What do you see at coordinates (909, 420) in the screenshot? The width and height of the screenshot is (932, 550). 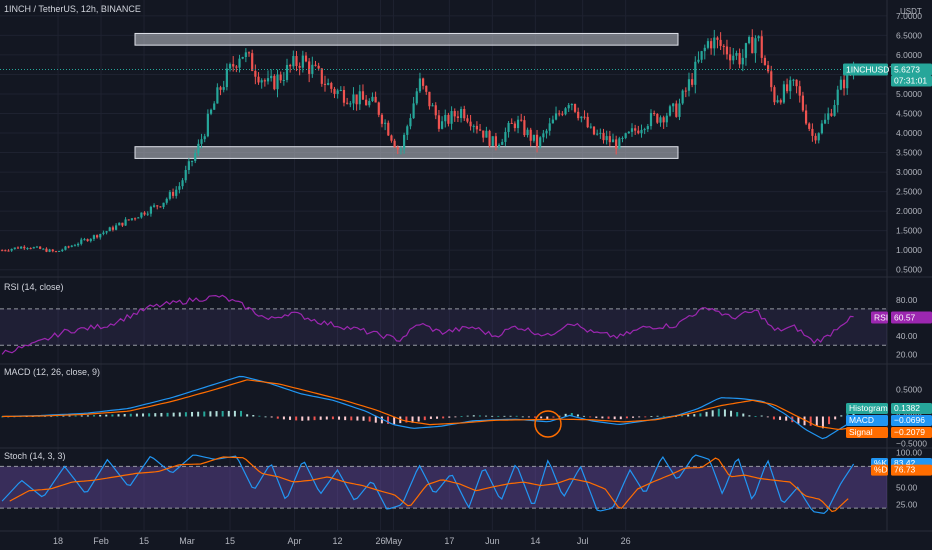 I see `macd-macd-value-badge: −0.0696` at bounding box center [909, 420].